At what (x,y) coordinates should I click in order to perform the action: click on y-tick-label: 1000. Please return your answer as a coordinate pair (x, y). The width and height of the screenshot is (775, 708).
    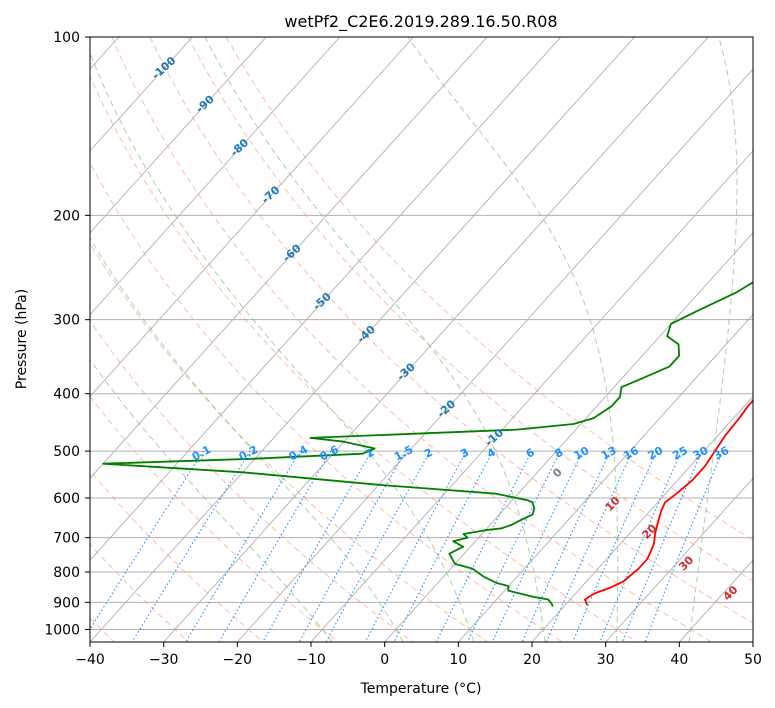
    Looking at the image, I should click on (62, 630).